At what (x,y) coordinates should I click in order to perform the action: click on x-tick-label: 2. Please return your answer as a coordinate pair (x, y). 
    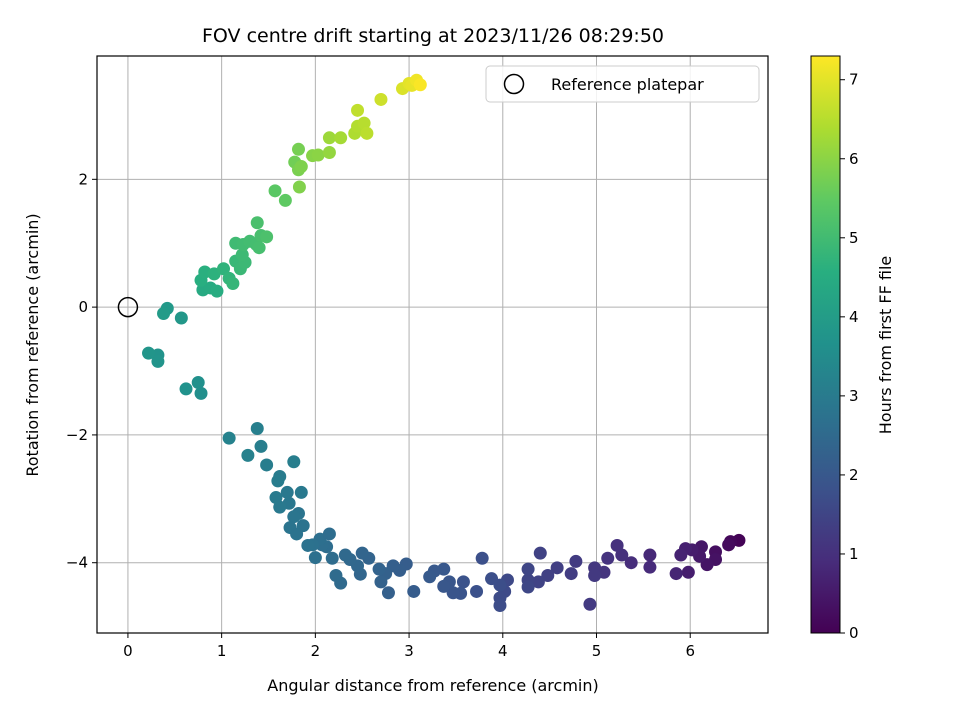
    Looking at the image, I should click on (316, 651).